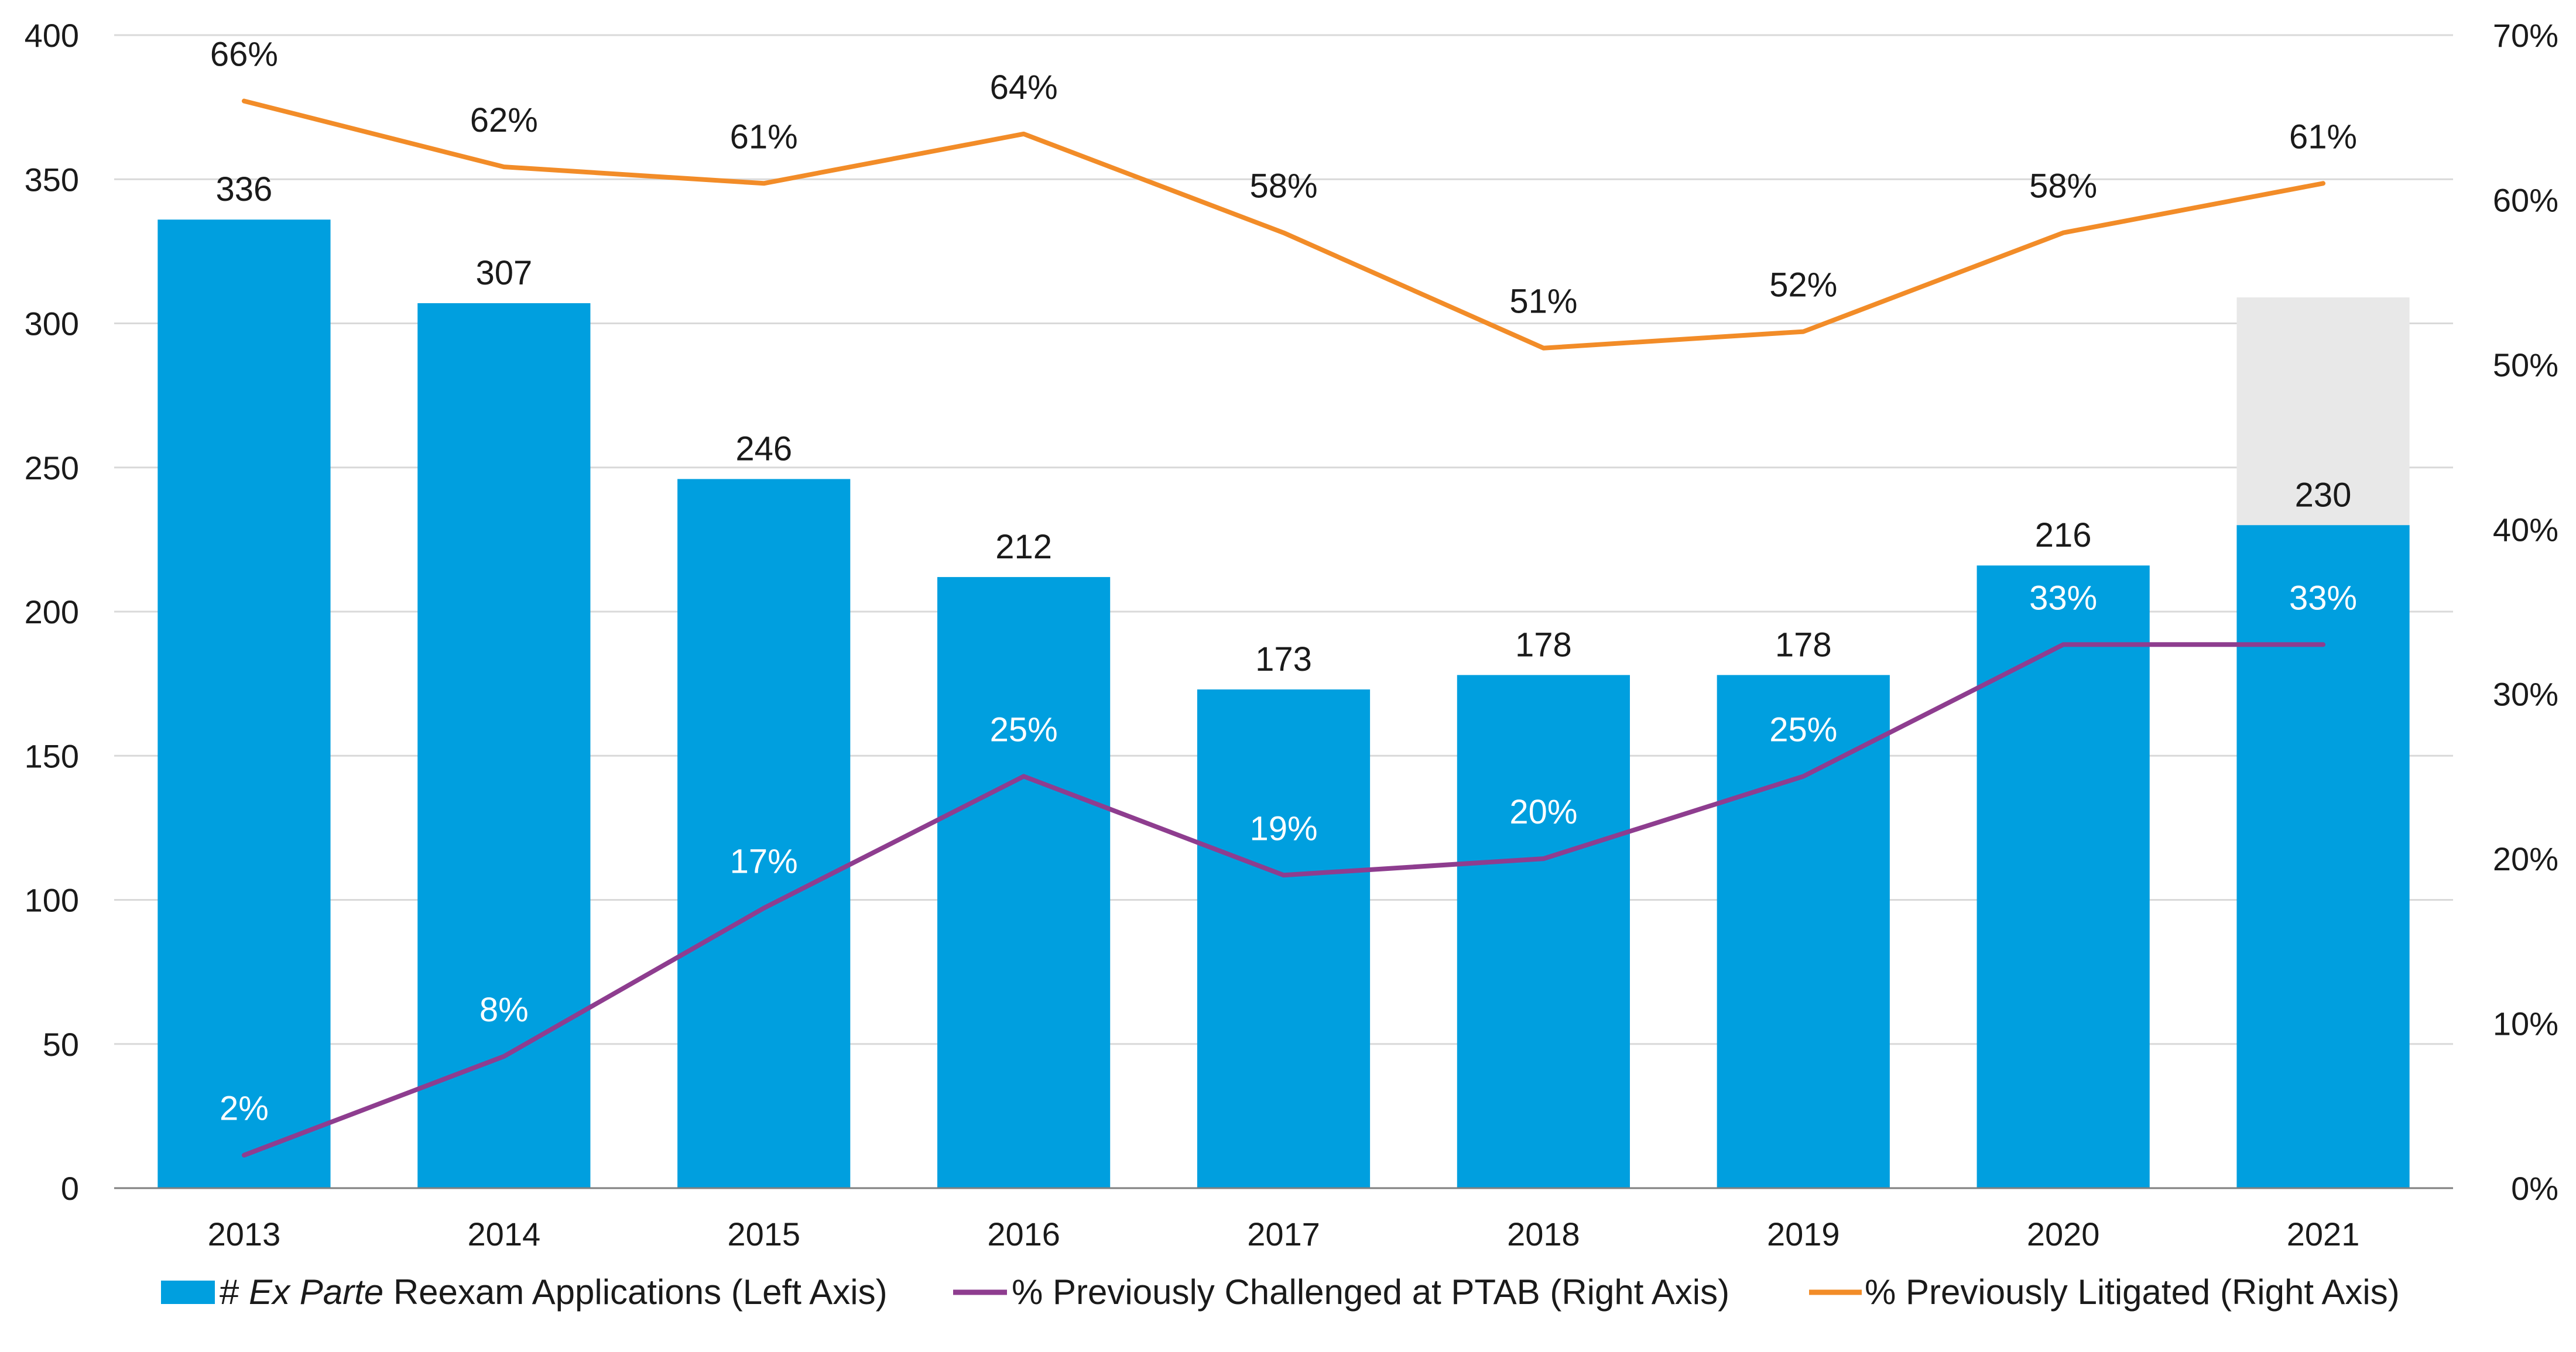 The image size is (2576, 1352). I want to click on left-axis-tick: 0, so click(70, 1188).